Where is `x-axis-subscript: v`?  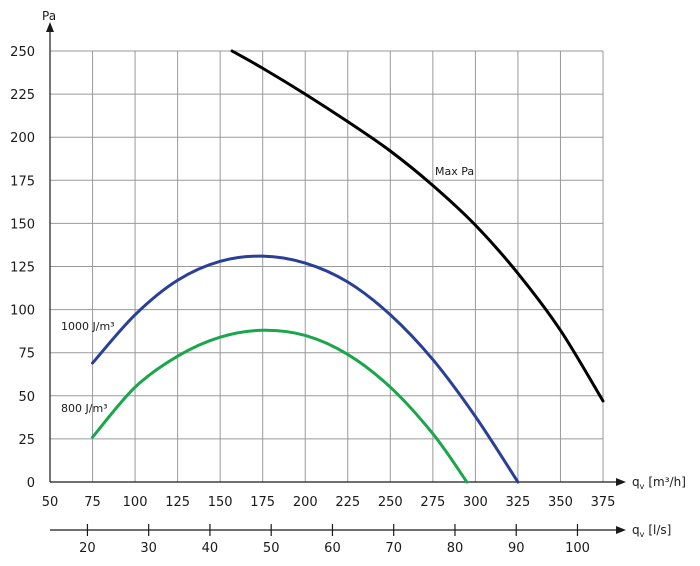
x-axis-subscript: v is located at coordinates (642, 486).